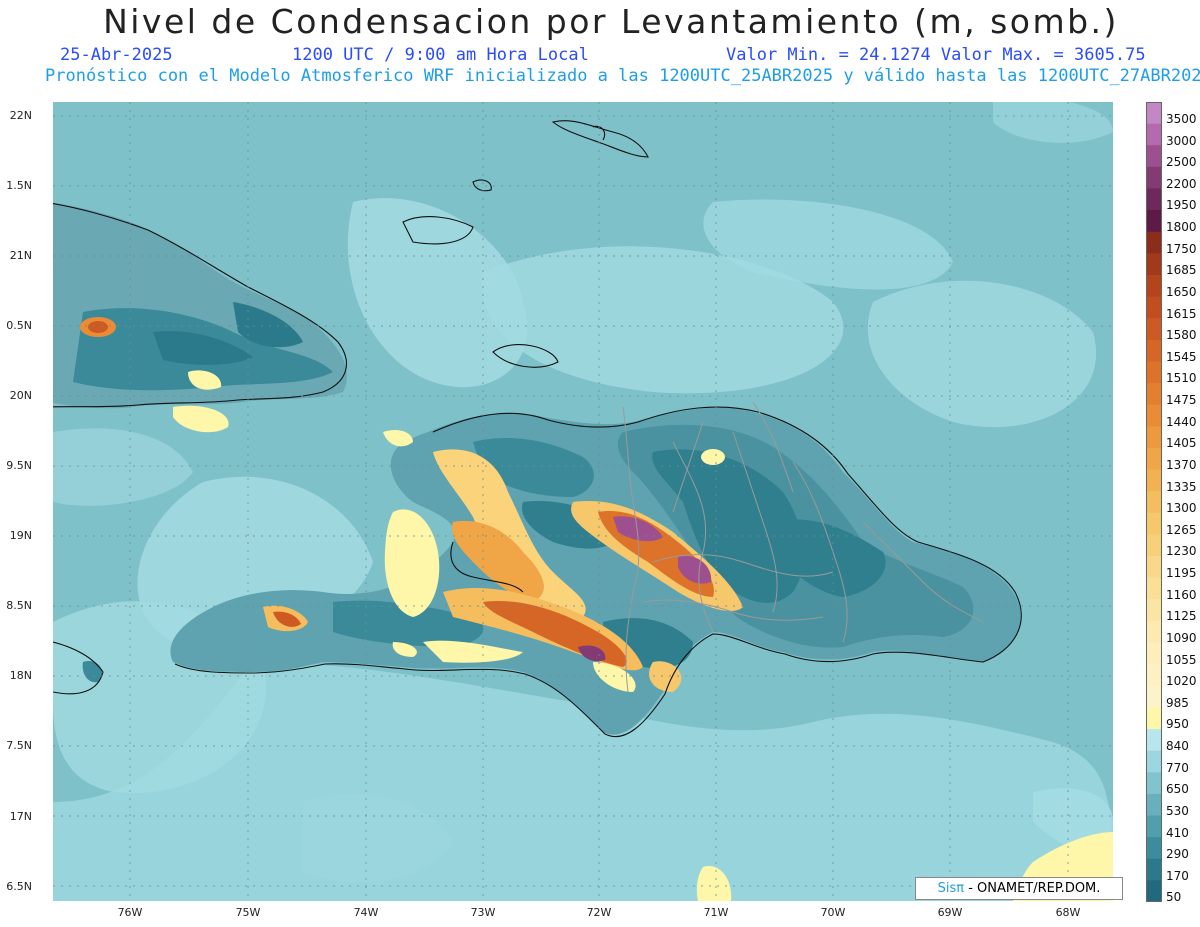 This screenshot has height=927, width=1200. I want to click on lat-label: 7.5N, so click(19, 745).